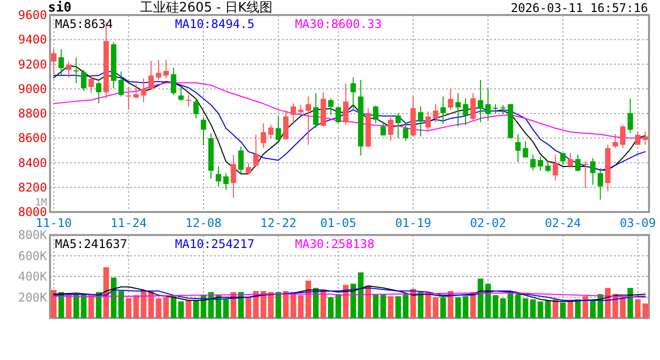 This screenshot has width=660, height=360. Describe the element at coordinates (32, 89) in the screenshot. I see `y-tick-label: 9000` at that location.